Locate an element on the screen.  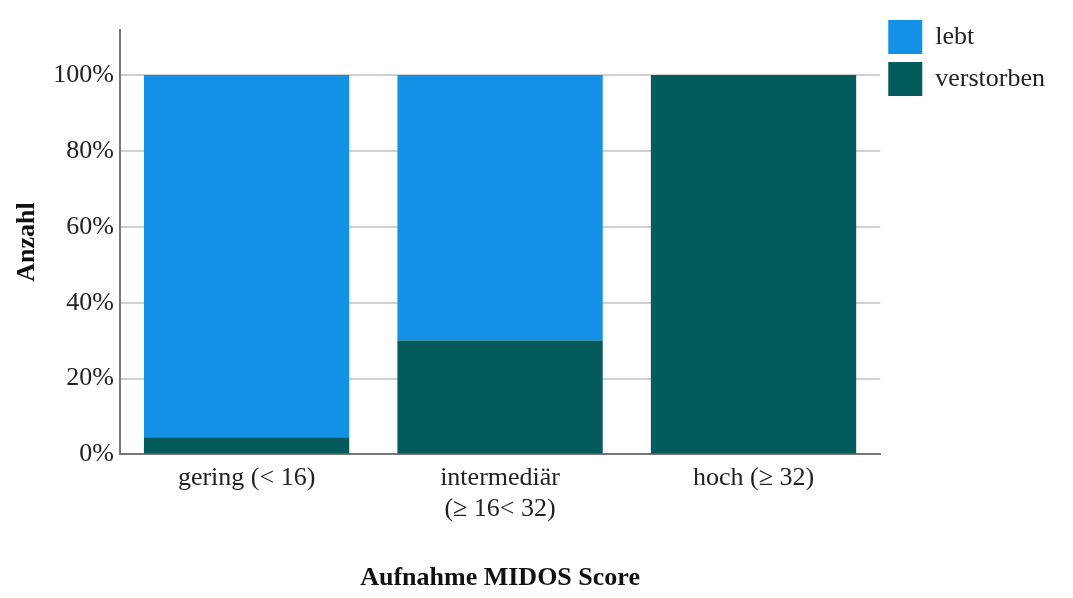
y-axis-title: Anzahl is located at coordinates (26, 242).